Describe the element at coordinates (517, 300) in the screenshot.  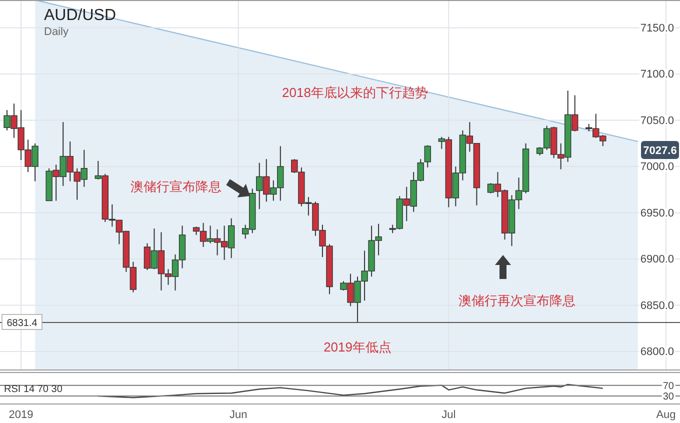
I see `annotation: 澳储行再次宣布降息` at that location.